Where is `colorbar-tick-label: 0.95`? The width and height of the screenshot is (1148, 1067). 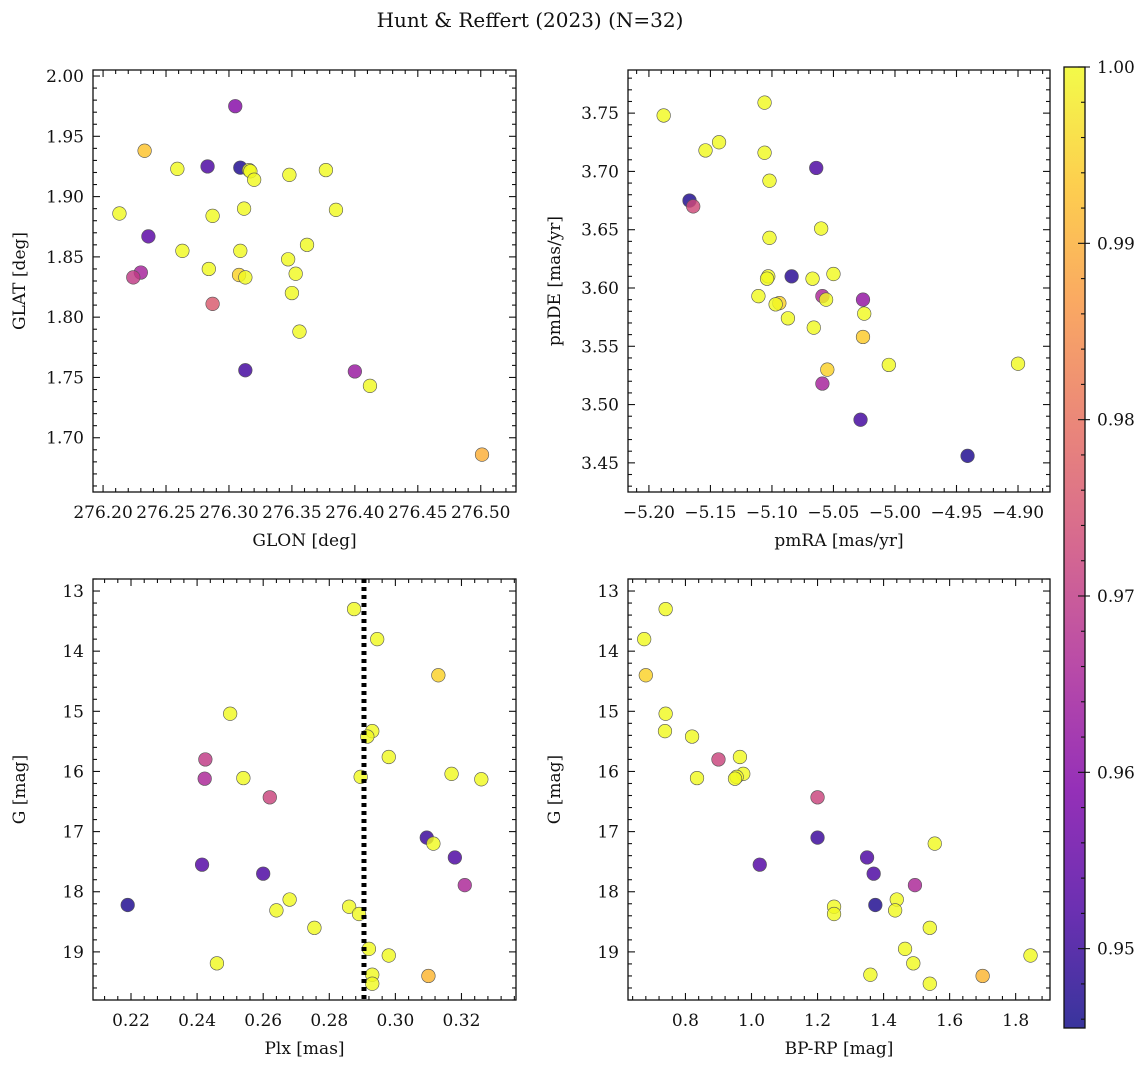
colorbar-tick-label: 0.95 is located at coordinates (1116, 950).